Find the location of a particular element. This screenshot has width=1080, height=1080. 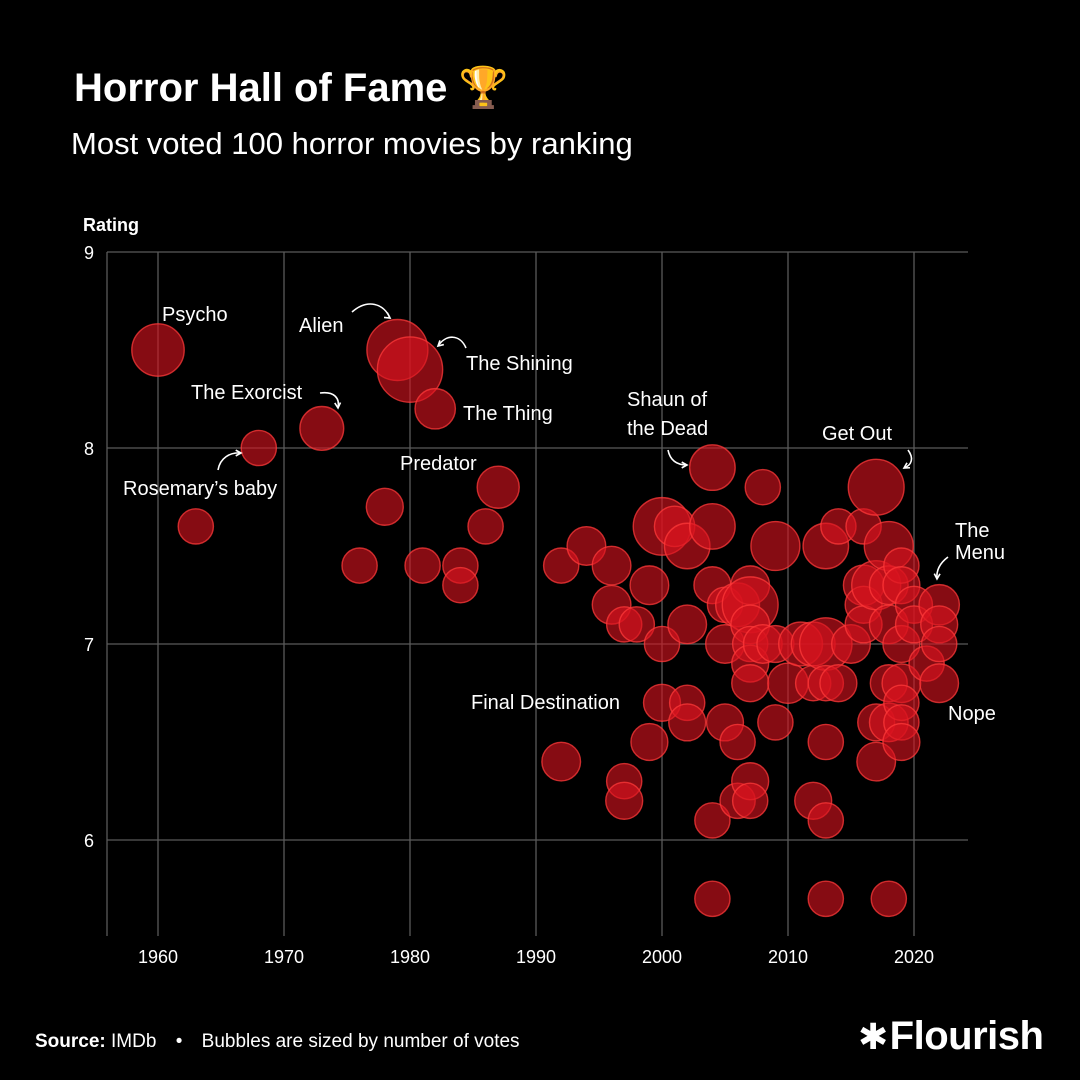

chart-subtitle: Most voted 100 horror movies by ranking is located at coordinates (352, 143).